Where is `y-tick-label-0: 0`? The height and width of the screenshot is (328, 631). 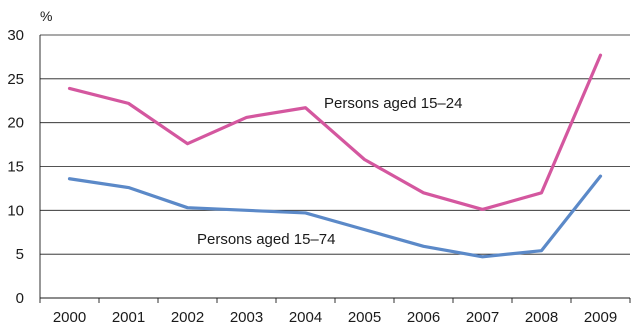 y-tick-label-0: 0 is located at coordinates (20, 298).